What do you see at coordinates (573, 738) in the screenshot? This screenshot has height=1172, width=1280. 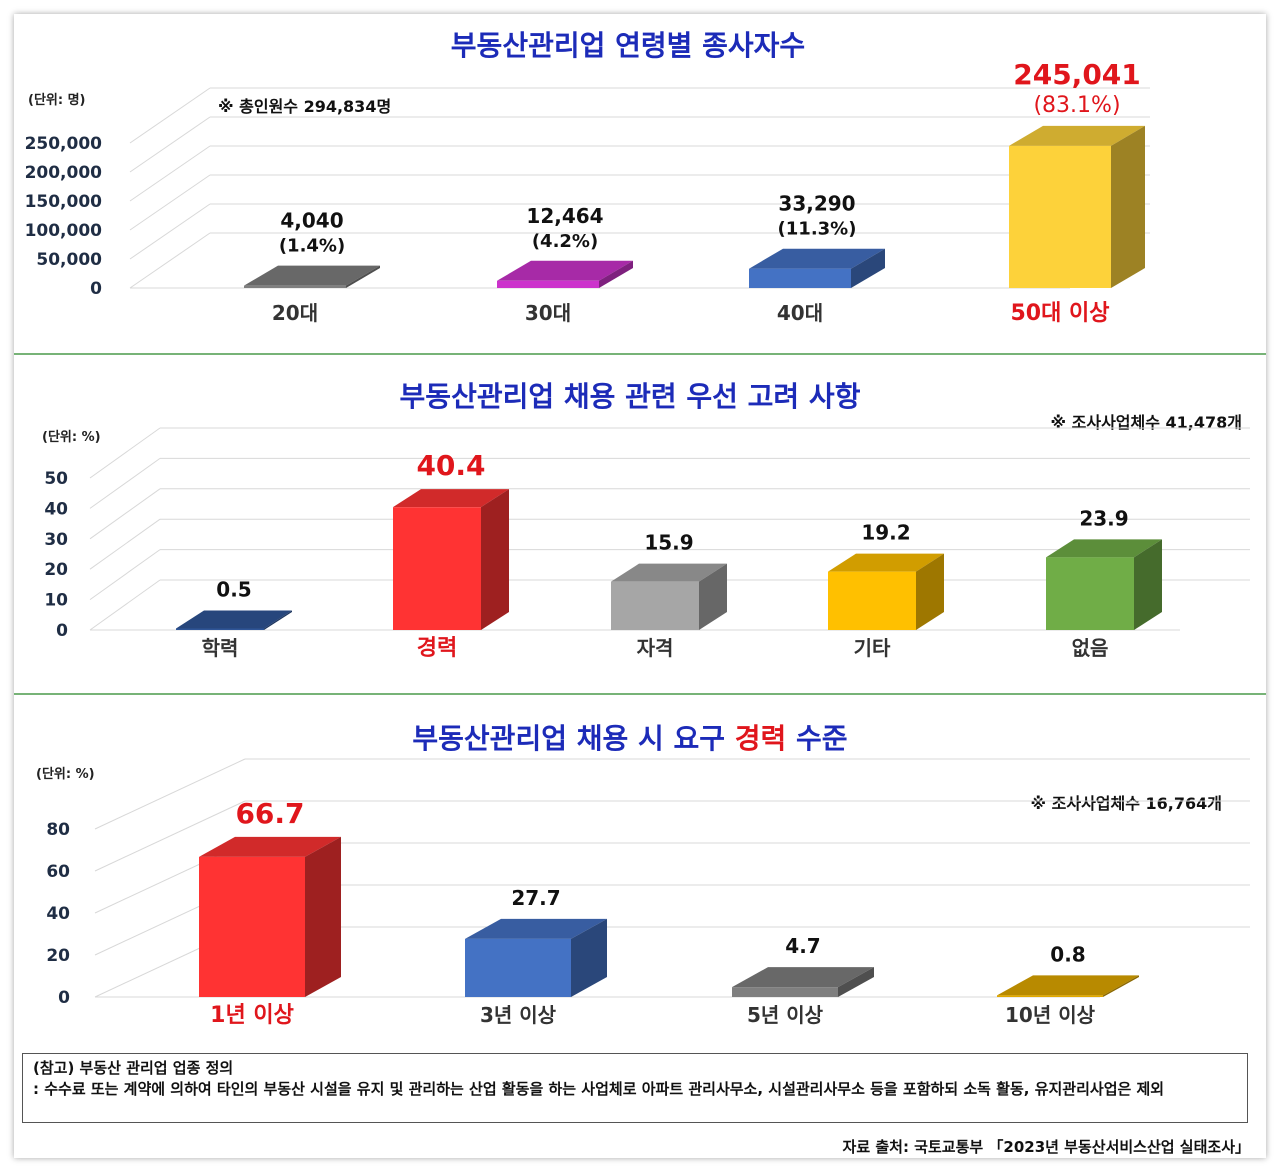 I see `chart-title-part: 부동산관리업 채용 시 요구` at bounding box center [573, 738].